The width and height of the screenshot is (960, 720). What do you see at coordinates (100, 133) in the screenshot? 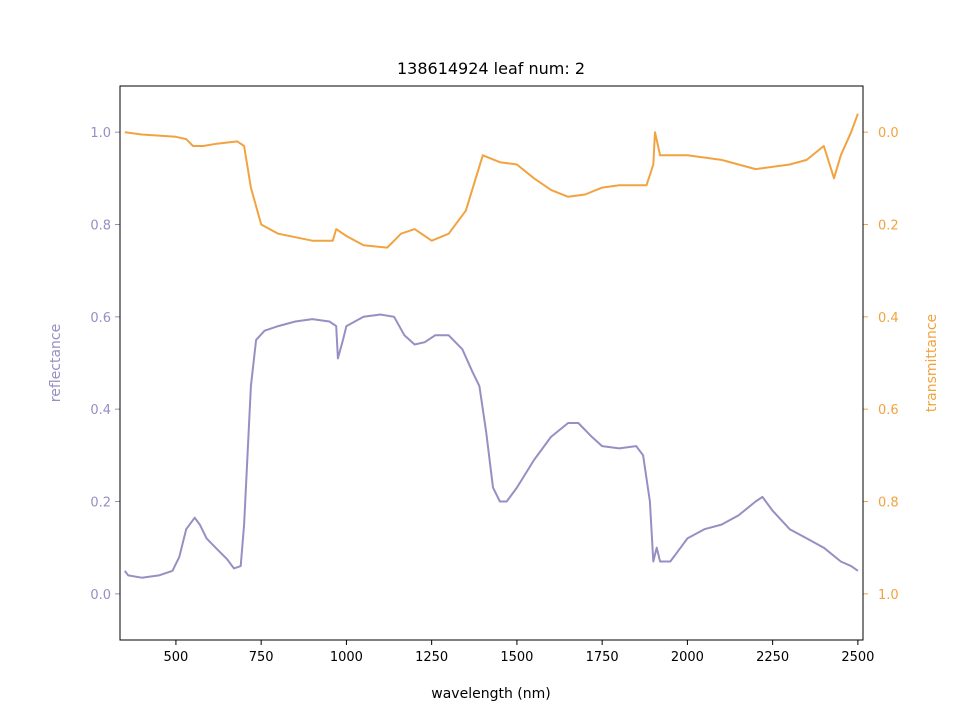
I see `y-tick-label: 1.0` at bounding box center [100, 133].